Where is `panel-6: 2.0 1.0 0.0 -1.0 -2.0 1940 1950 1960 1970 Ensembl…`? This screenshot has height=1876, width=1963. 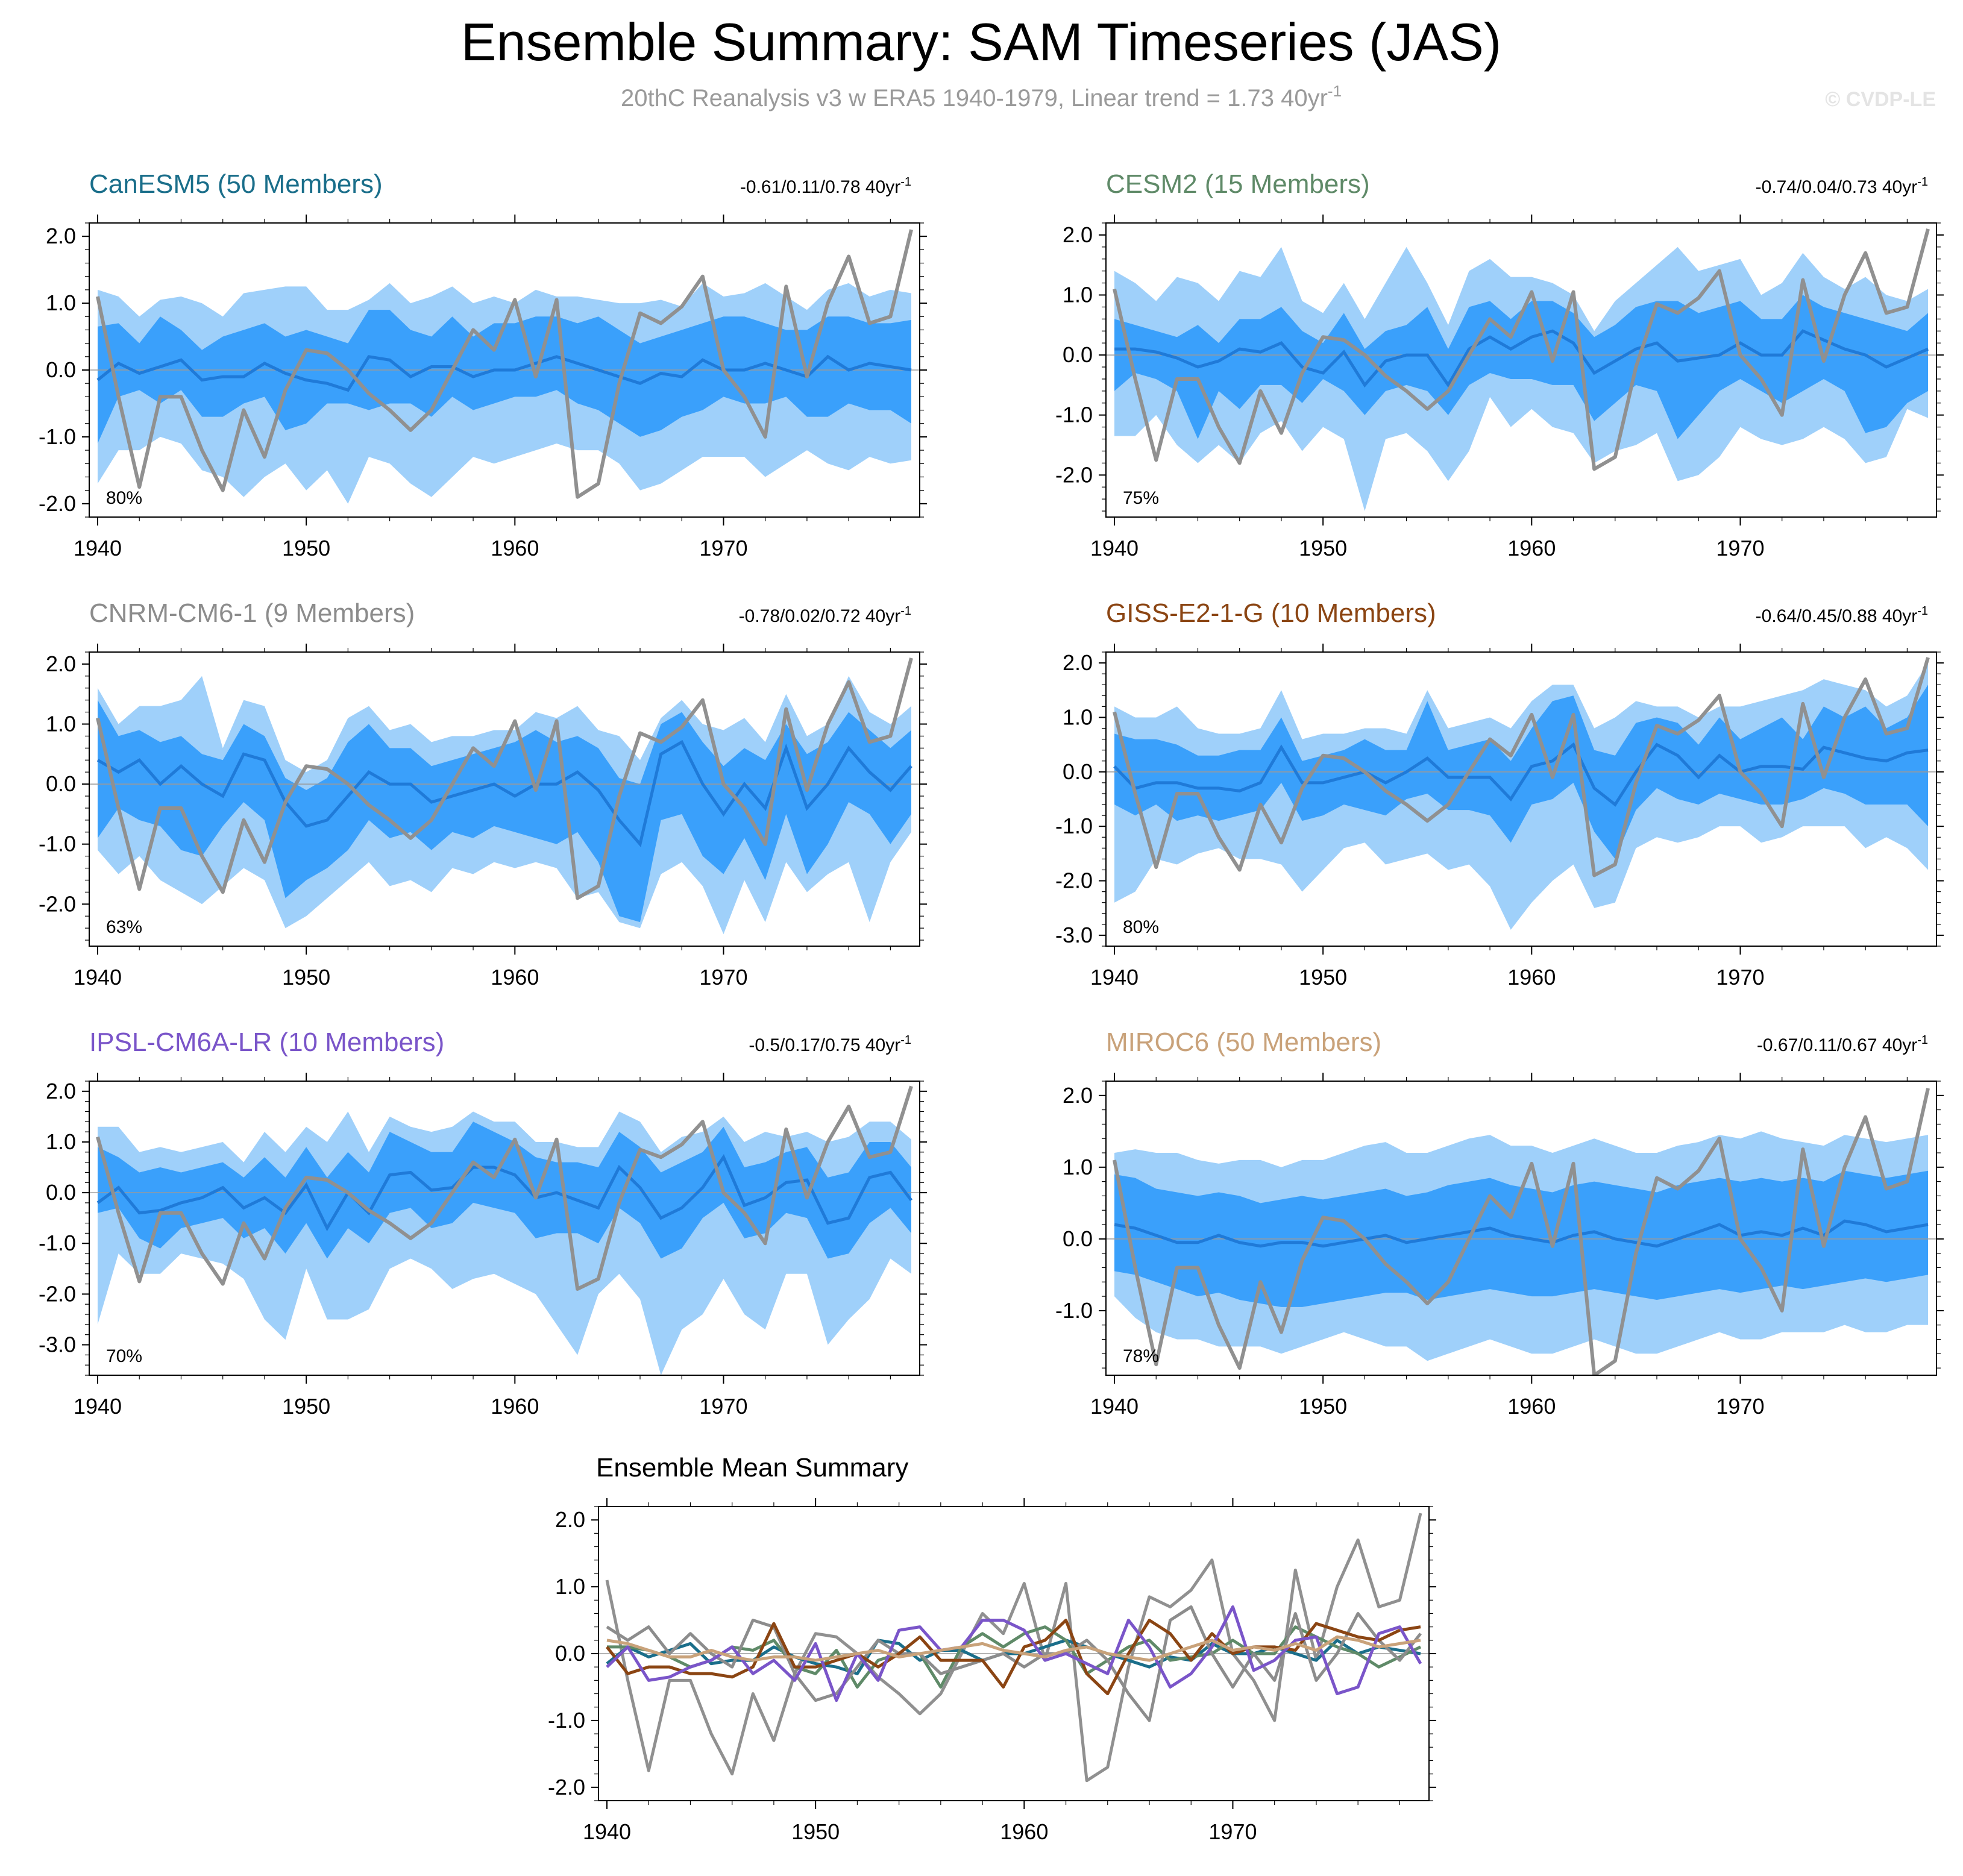 panel-6: 2.0 1.0 0.0 -1.0 -2.0 1940 1950 1960 1970 Ensembl… is located at coordinates (992, 1648).